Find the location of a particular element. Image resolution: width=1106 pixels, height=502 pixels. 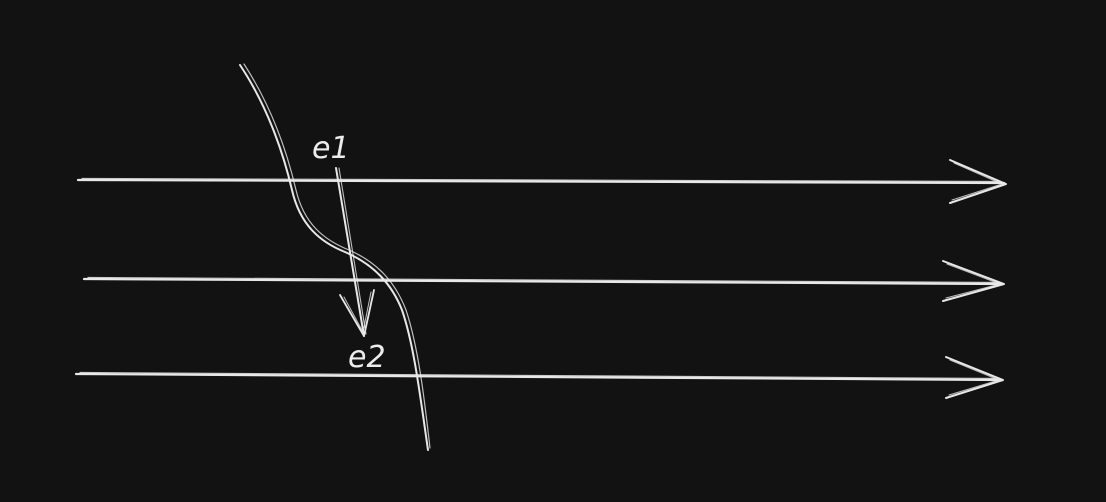

wavy-curve is located at coordinates (335, 257).